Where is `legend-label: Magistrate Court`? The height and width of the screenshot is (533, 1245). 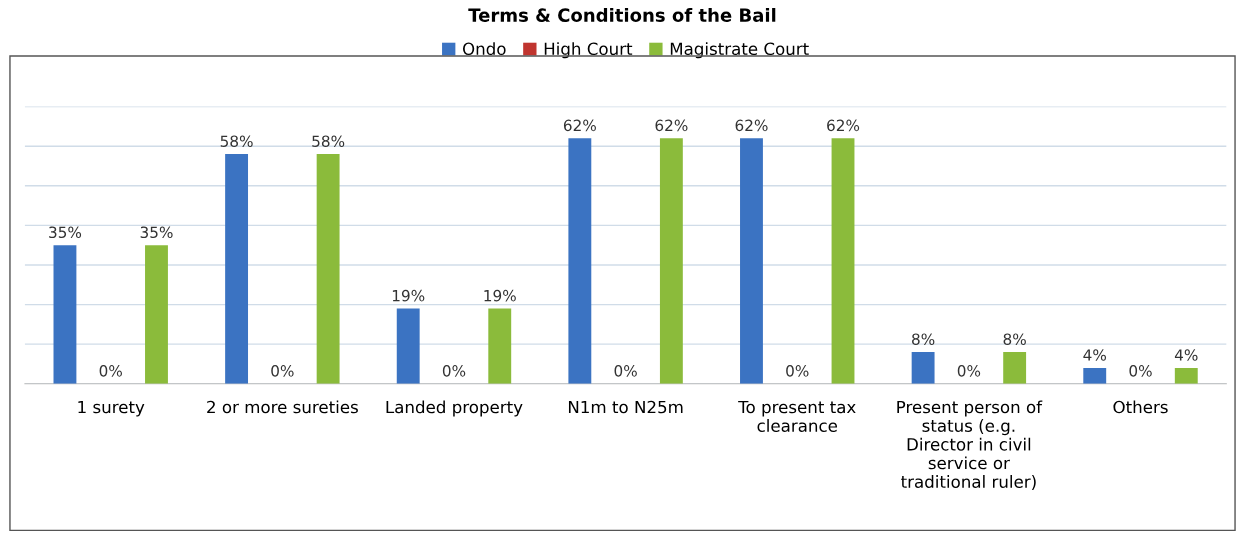
legend-label: Magistrate Court is located at coordinates (739, 50).